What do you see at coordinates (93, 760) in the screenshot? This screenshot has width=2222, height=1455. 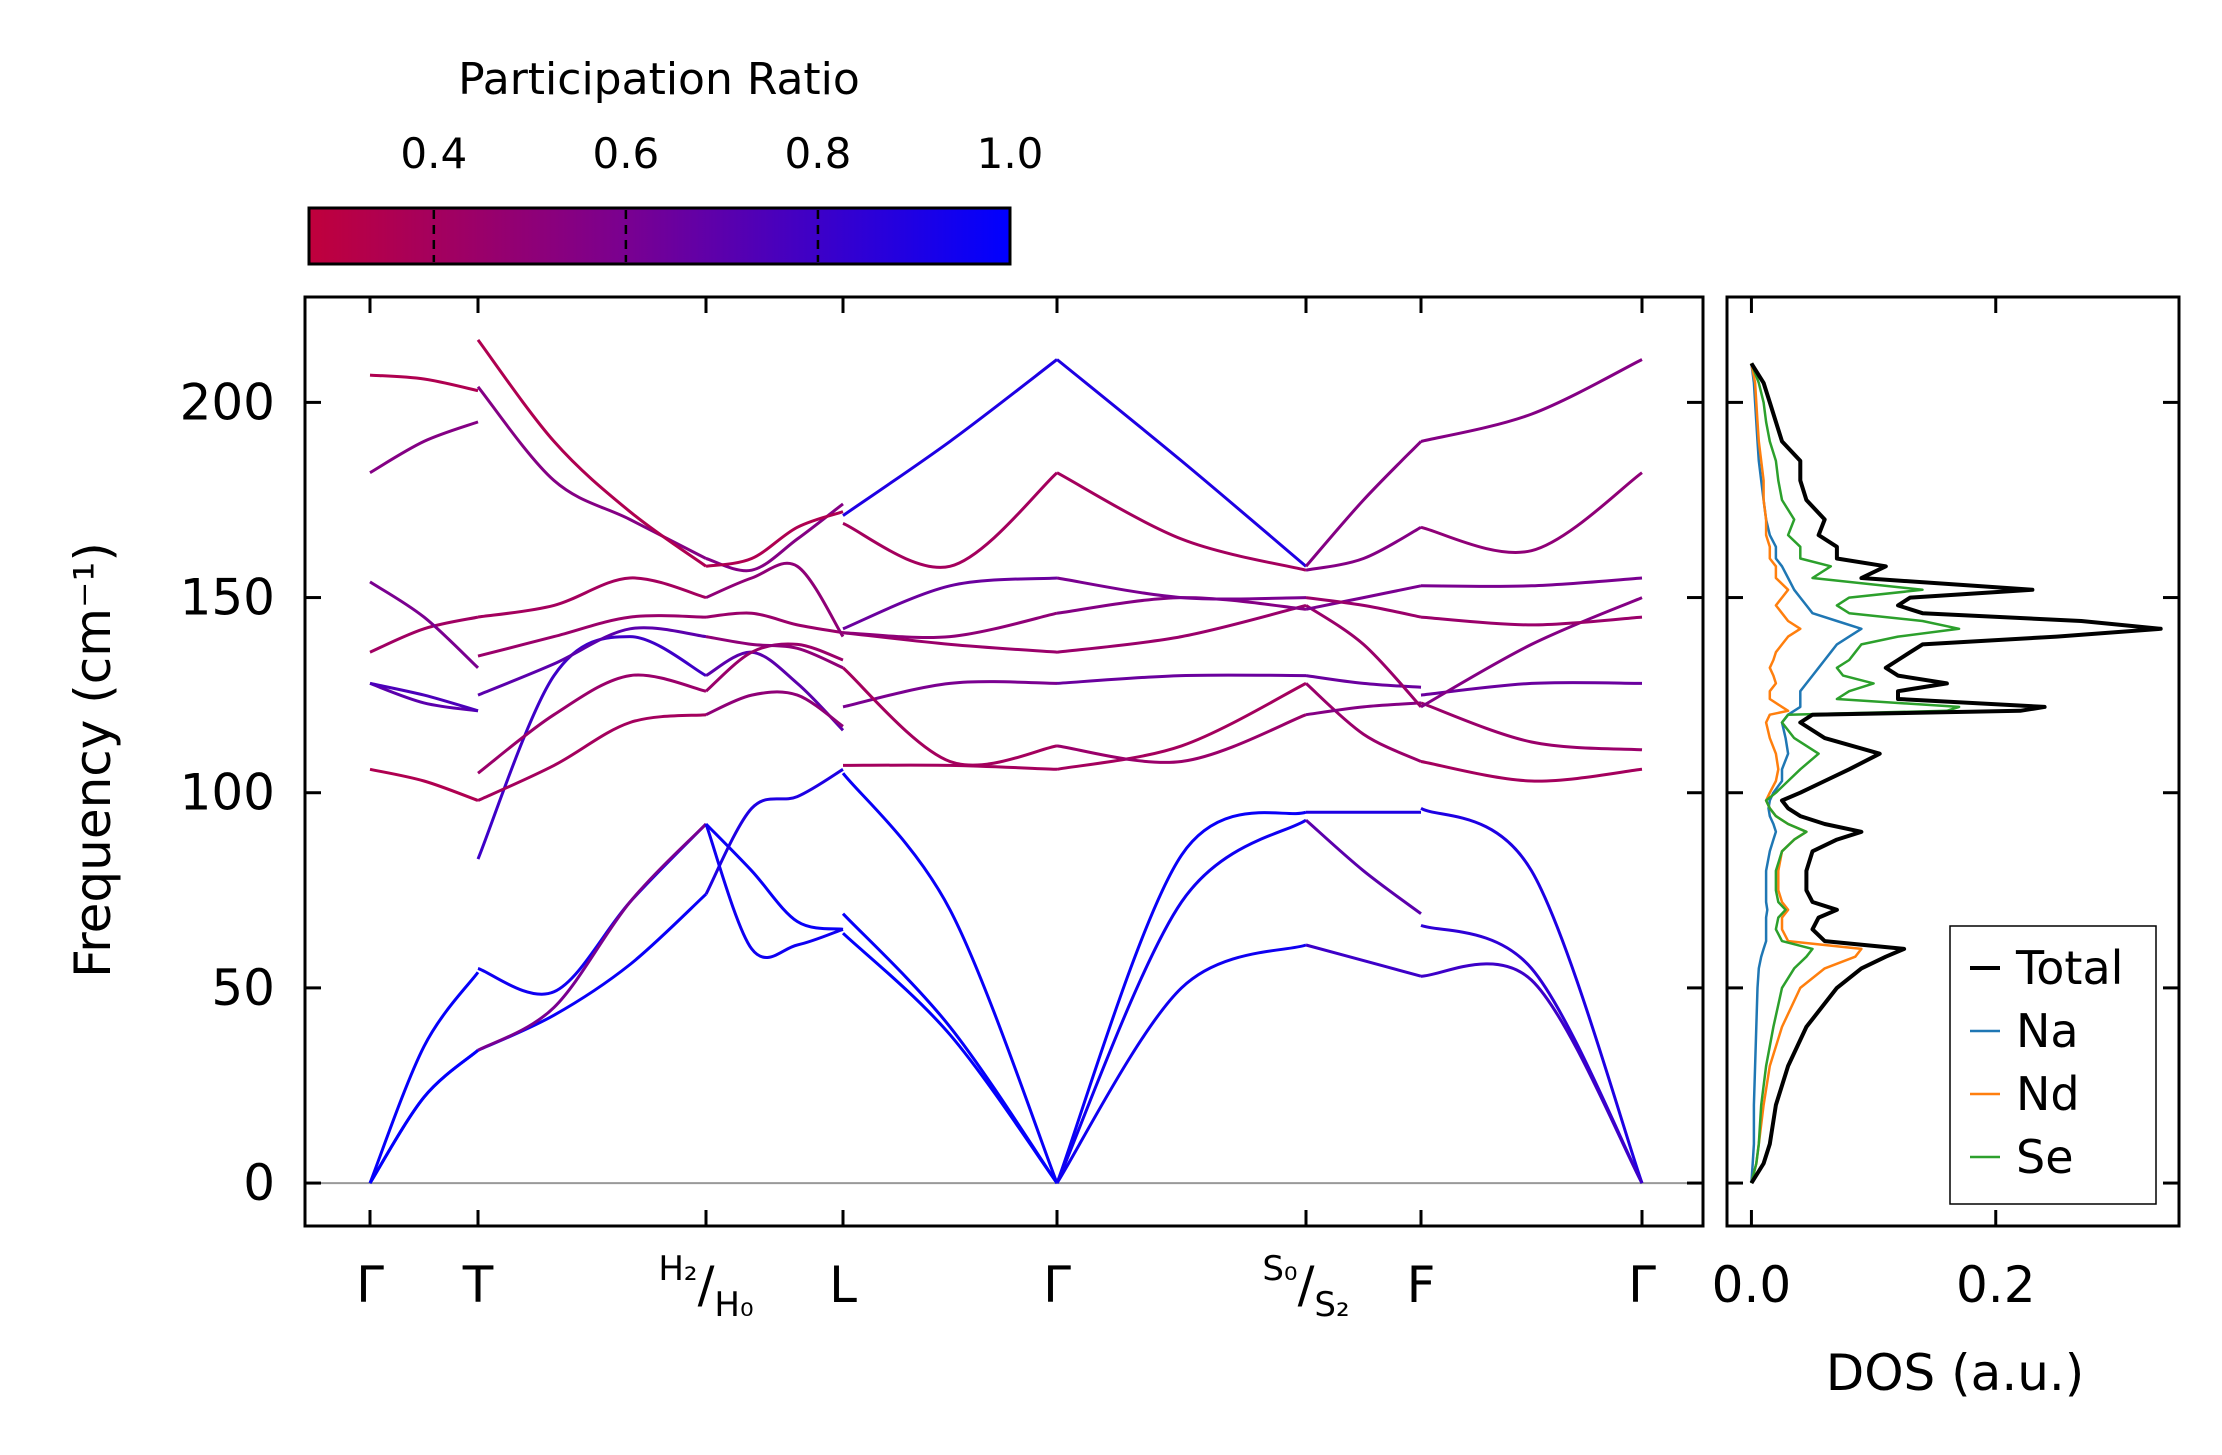 I see `y-axis-label: Frequency (cm⁻¹)` at bounding box center [93, 760].